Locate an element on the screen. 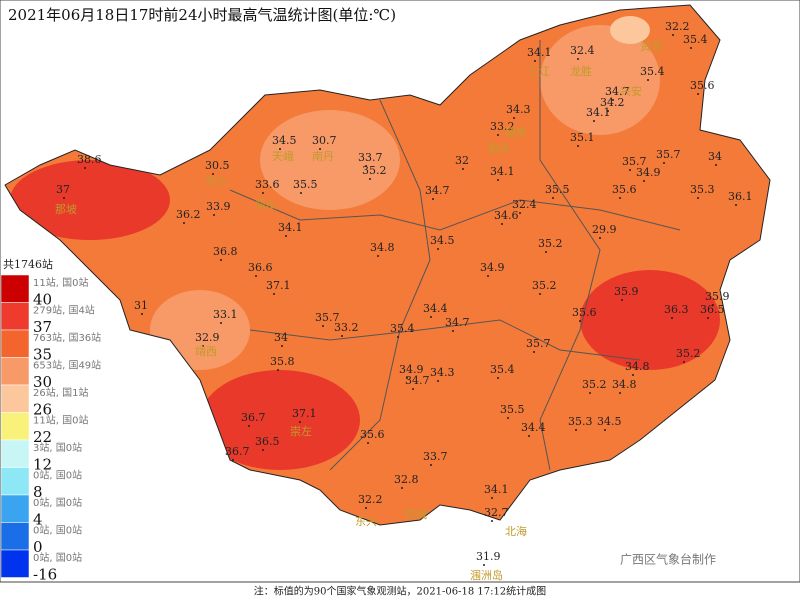  station-value: 32 is located at coordinates (462, 160).